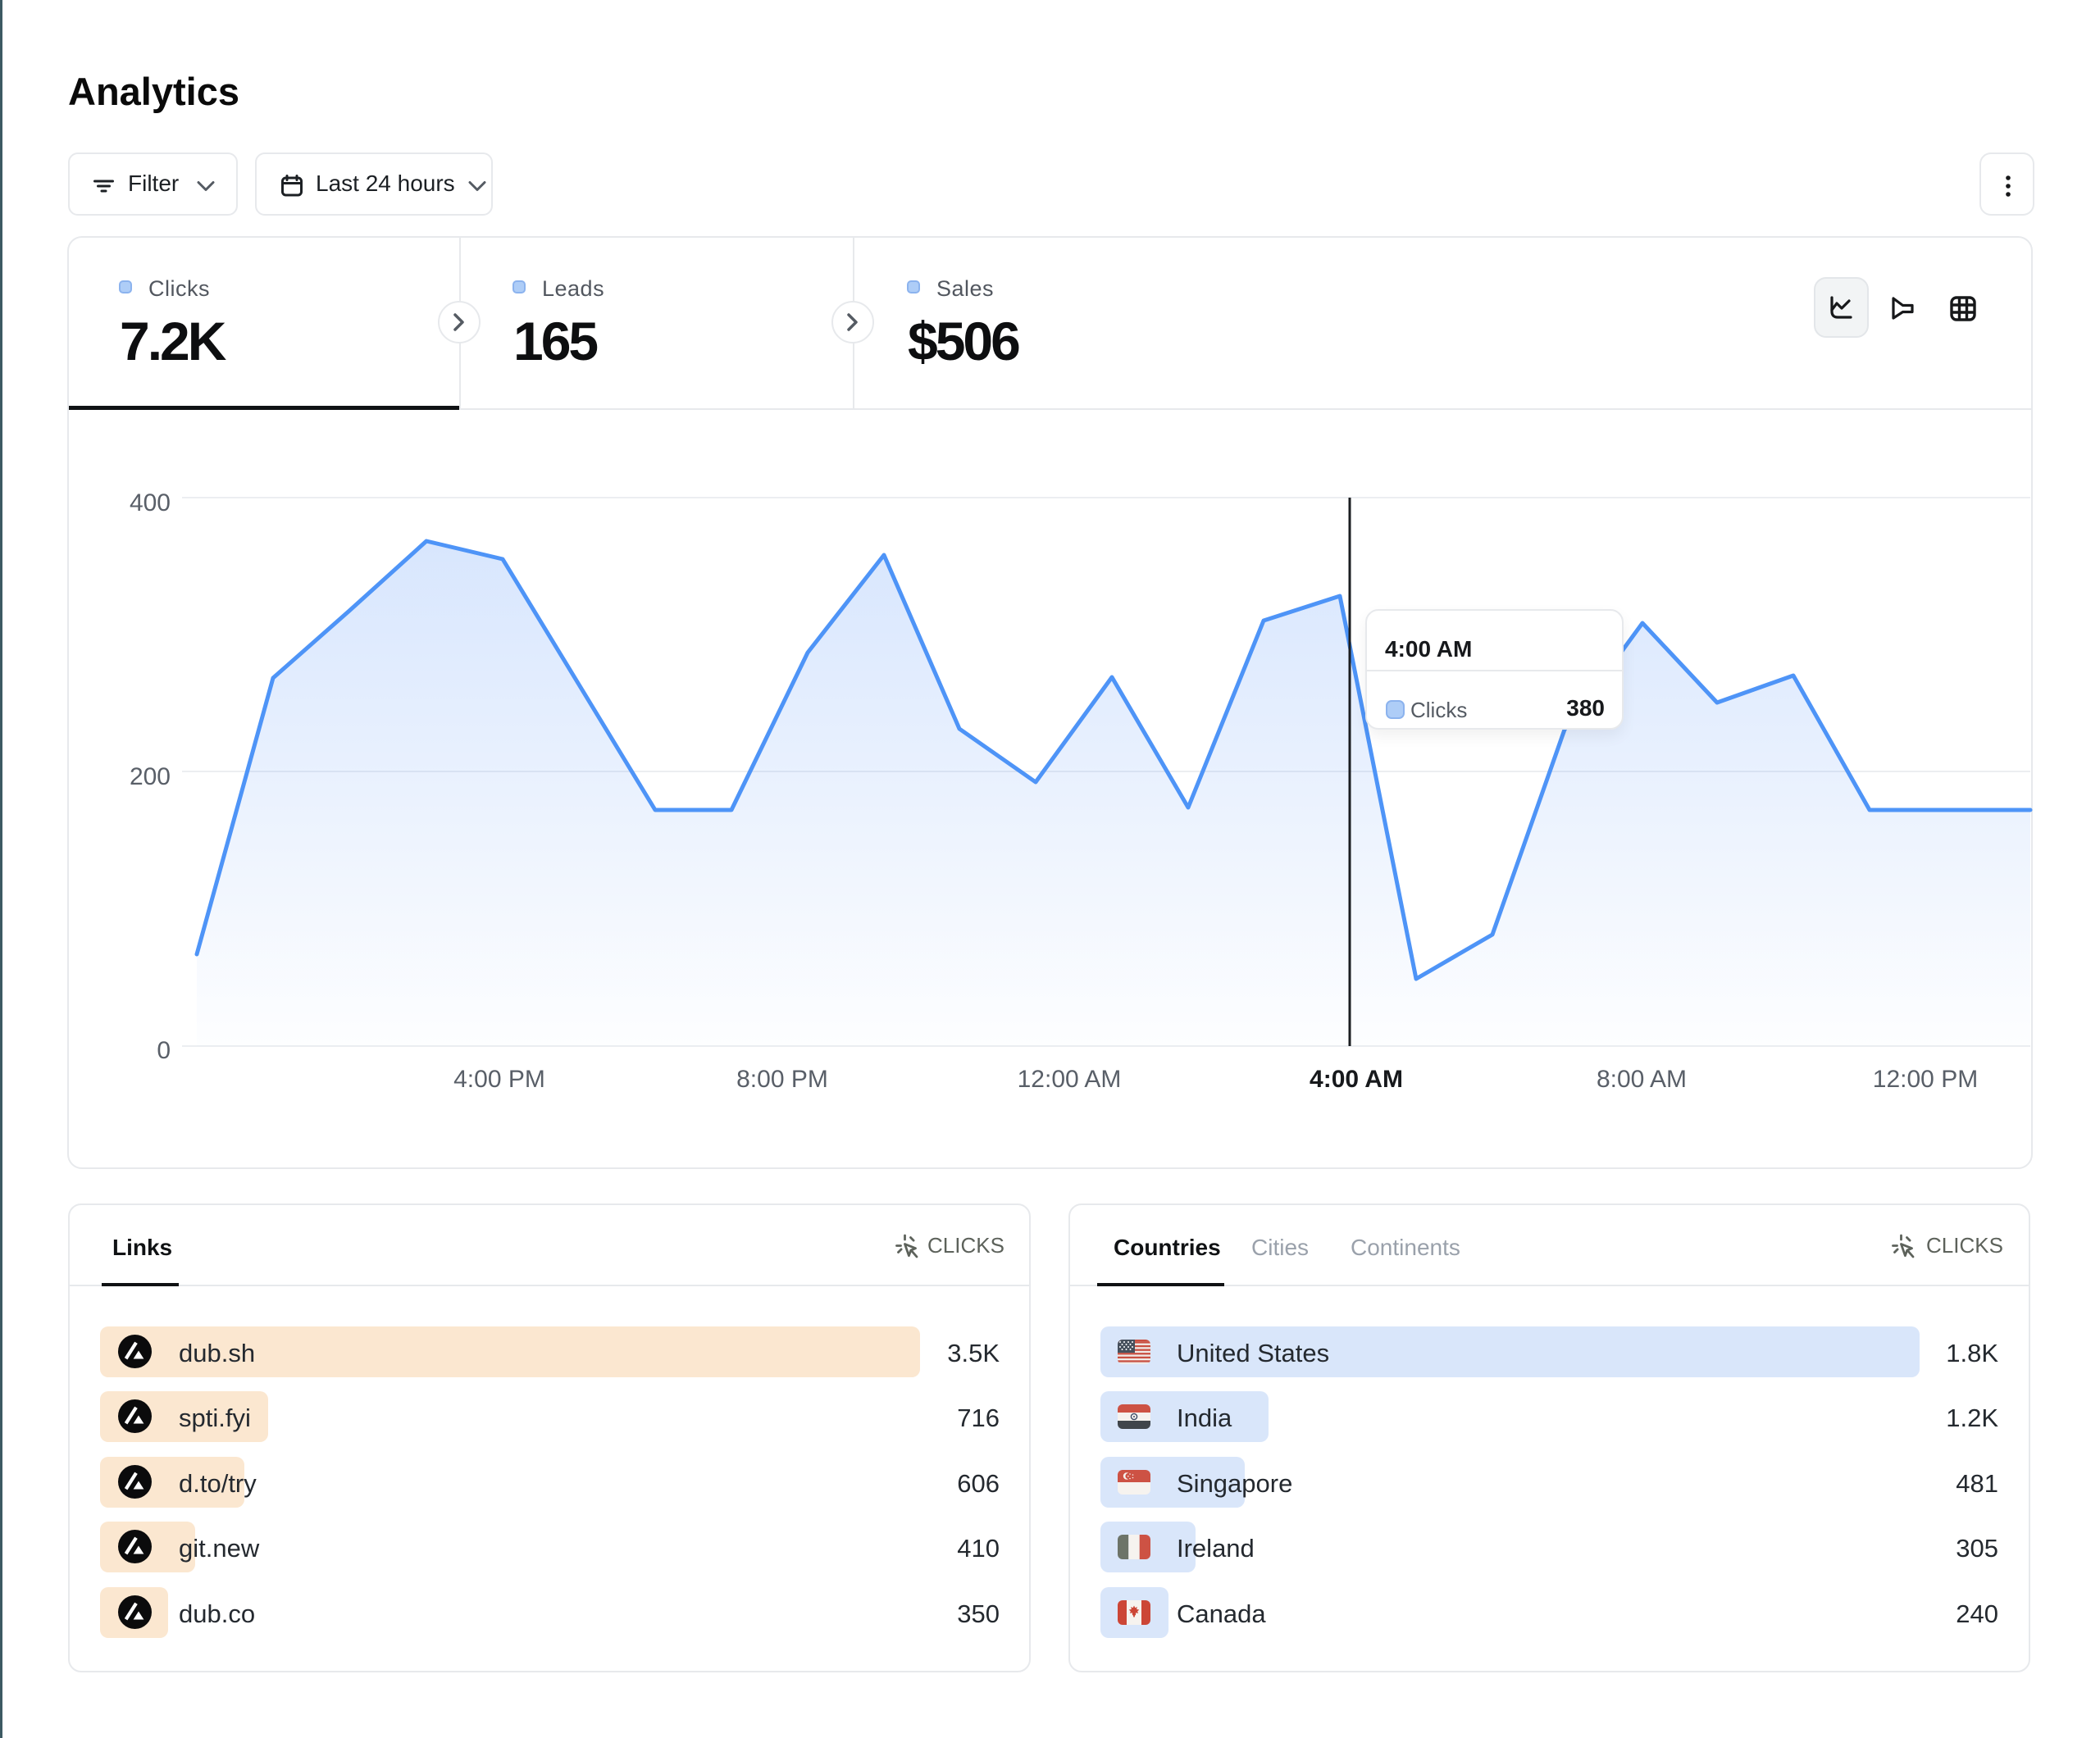 This screenshot has width=2100, height=1738. What do you see at coordinates (164, 1050) in the screenshot?
I see `svg-text: 0` at bounding box center [164, 1050].